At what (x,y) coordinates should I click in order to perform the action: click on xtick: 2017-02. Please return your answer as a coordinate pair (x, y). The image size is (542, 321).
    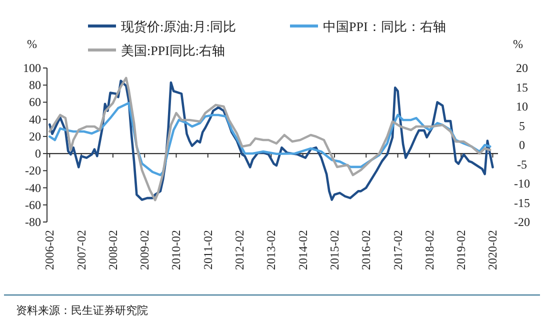
    Looking at the image, I should click on (397, 250).